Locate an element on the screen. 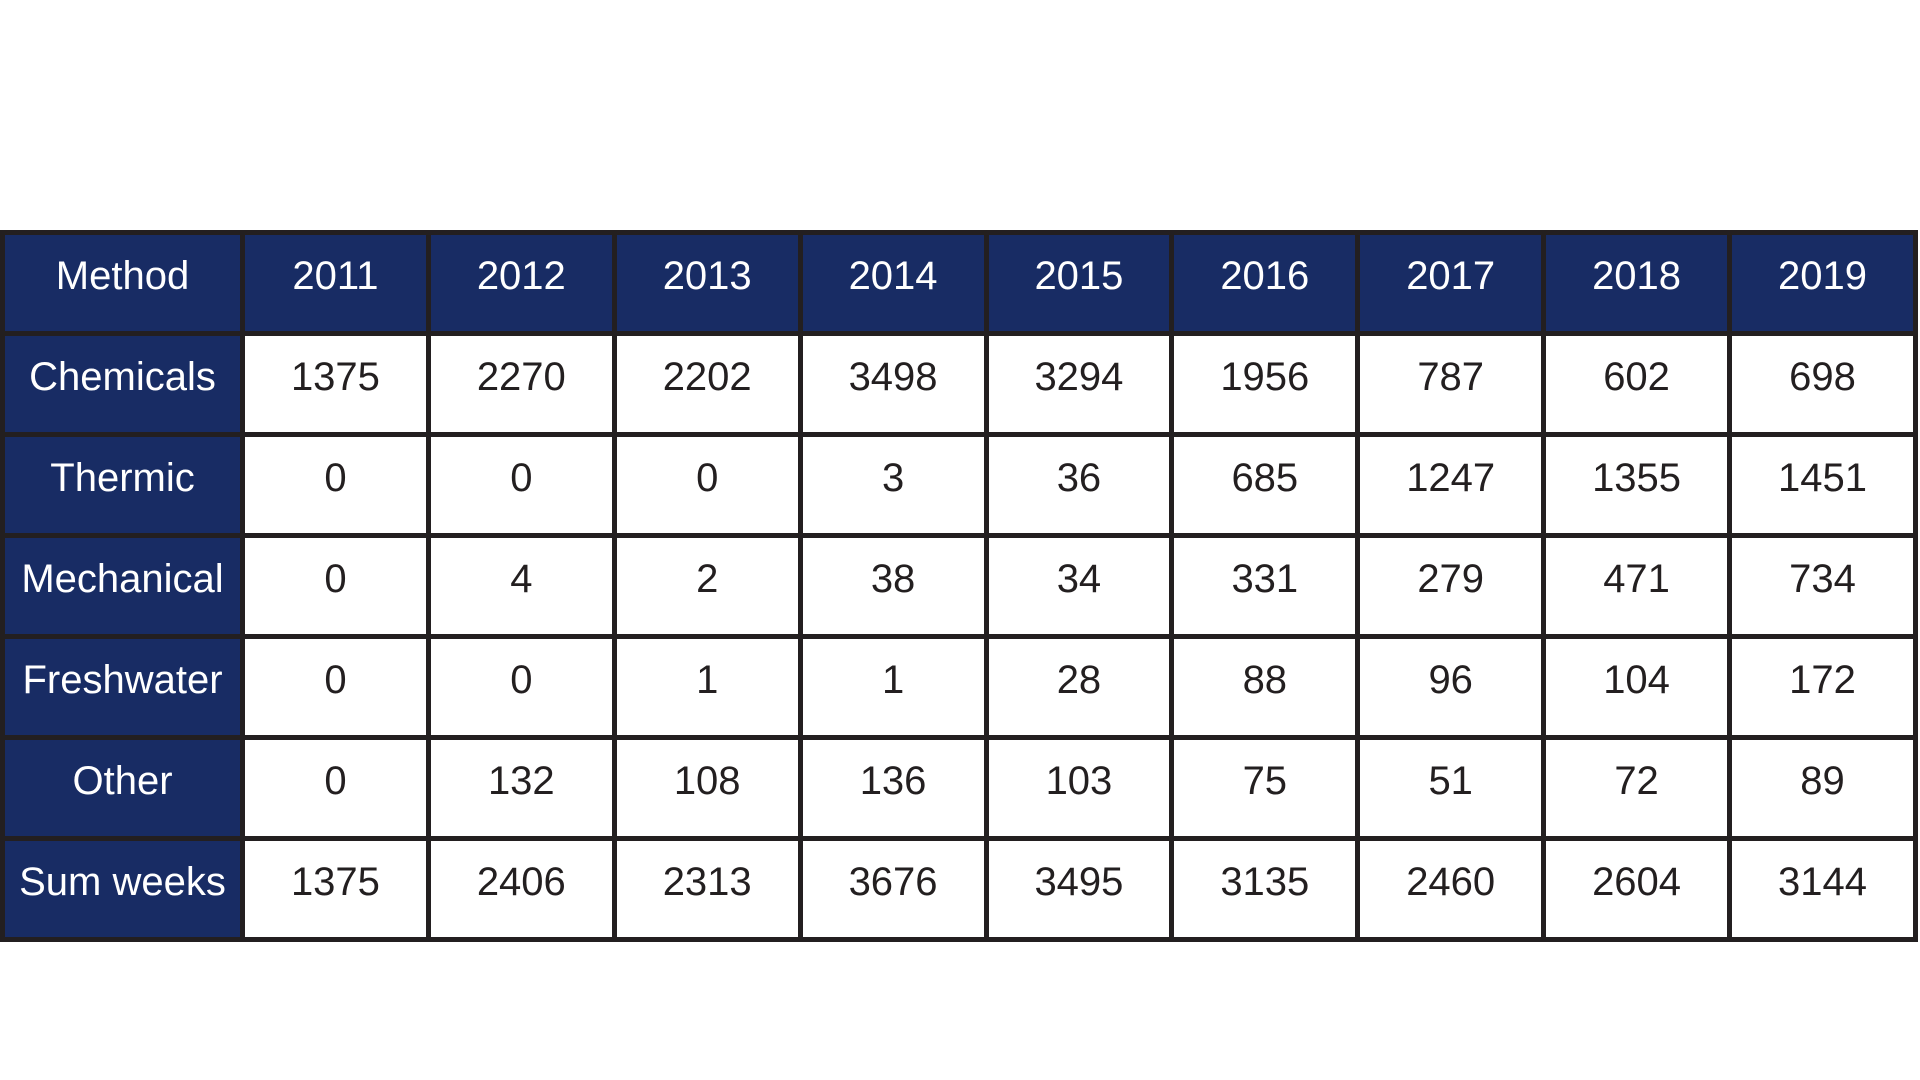 The height and width of the screenshot is (1080, 1920). table-row-other: Other 0 132 108 136 103 75 51 72 89 is located at coordinates (959, 788).